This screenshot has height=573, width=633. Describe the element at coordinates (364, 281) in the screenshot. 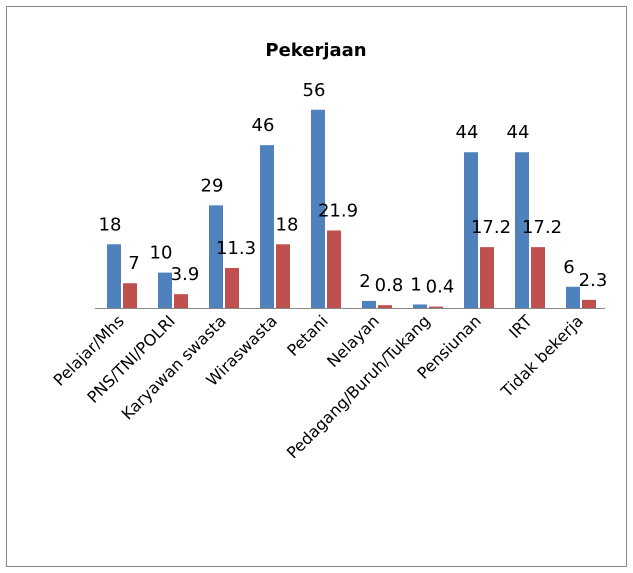

I see `value-label: 2` at that location.